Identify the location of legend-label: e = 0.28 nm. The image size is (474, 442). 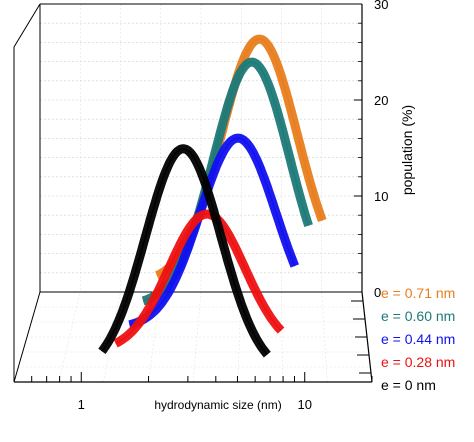
(418, 362).